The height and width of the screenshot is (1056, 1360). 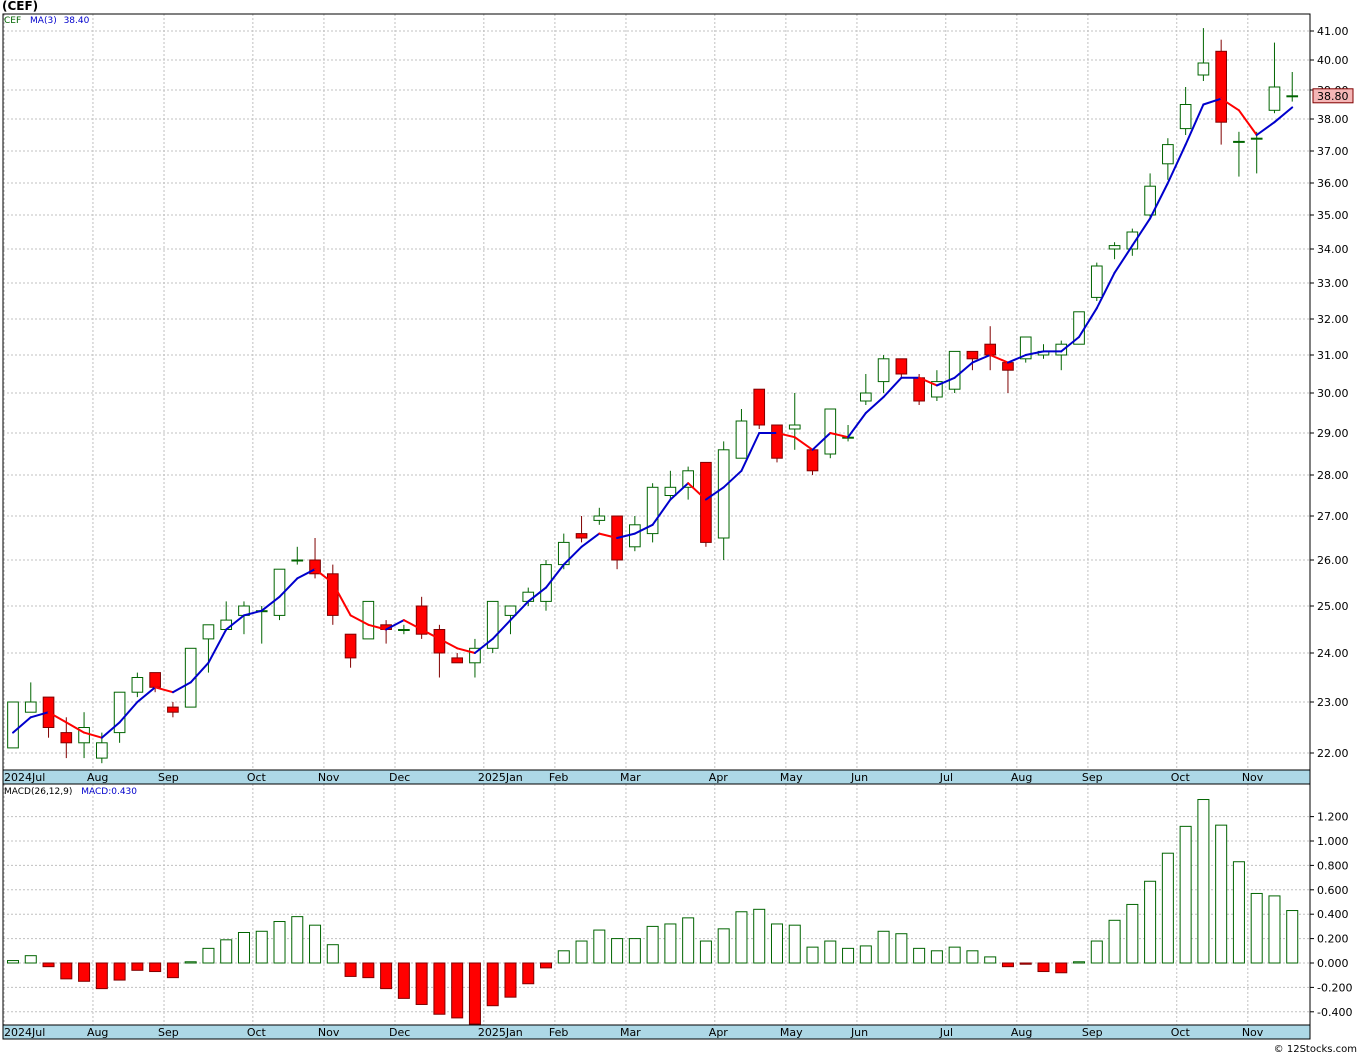 What do you see at coordinates (46, 21) in the screenshot?
I see `price-legend: CEF MA(3) 38.40` at bounding box center [46, 21].